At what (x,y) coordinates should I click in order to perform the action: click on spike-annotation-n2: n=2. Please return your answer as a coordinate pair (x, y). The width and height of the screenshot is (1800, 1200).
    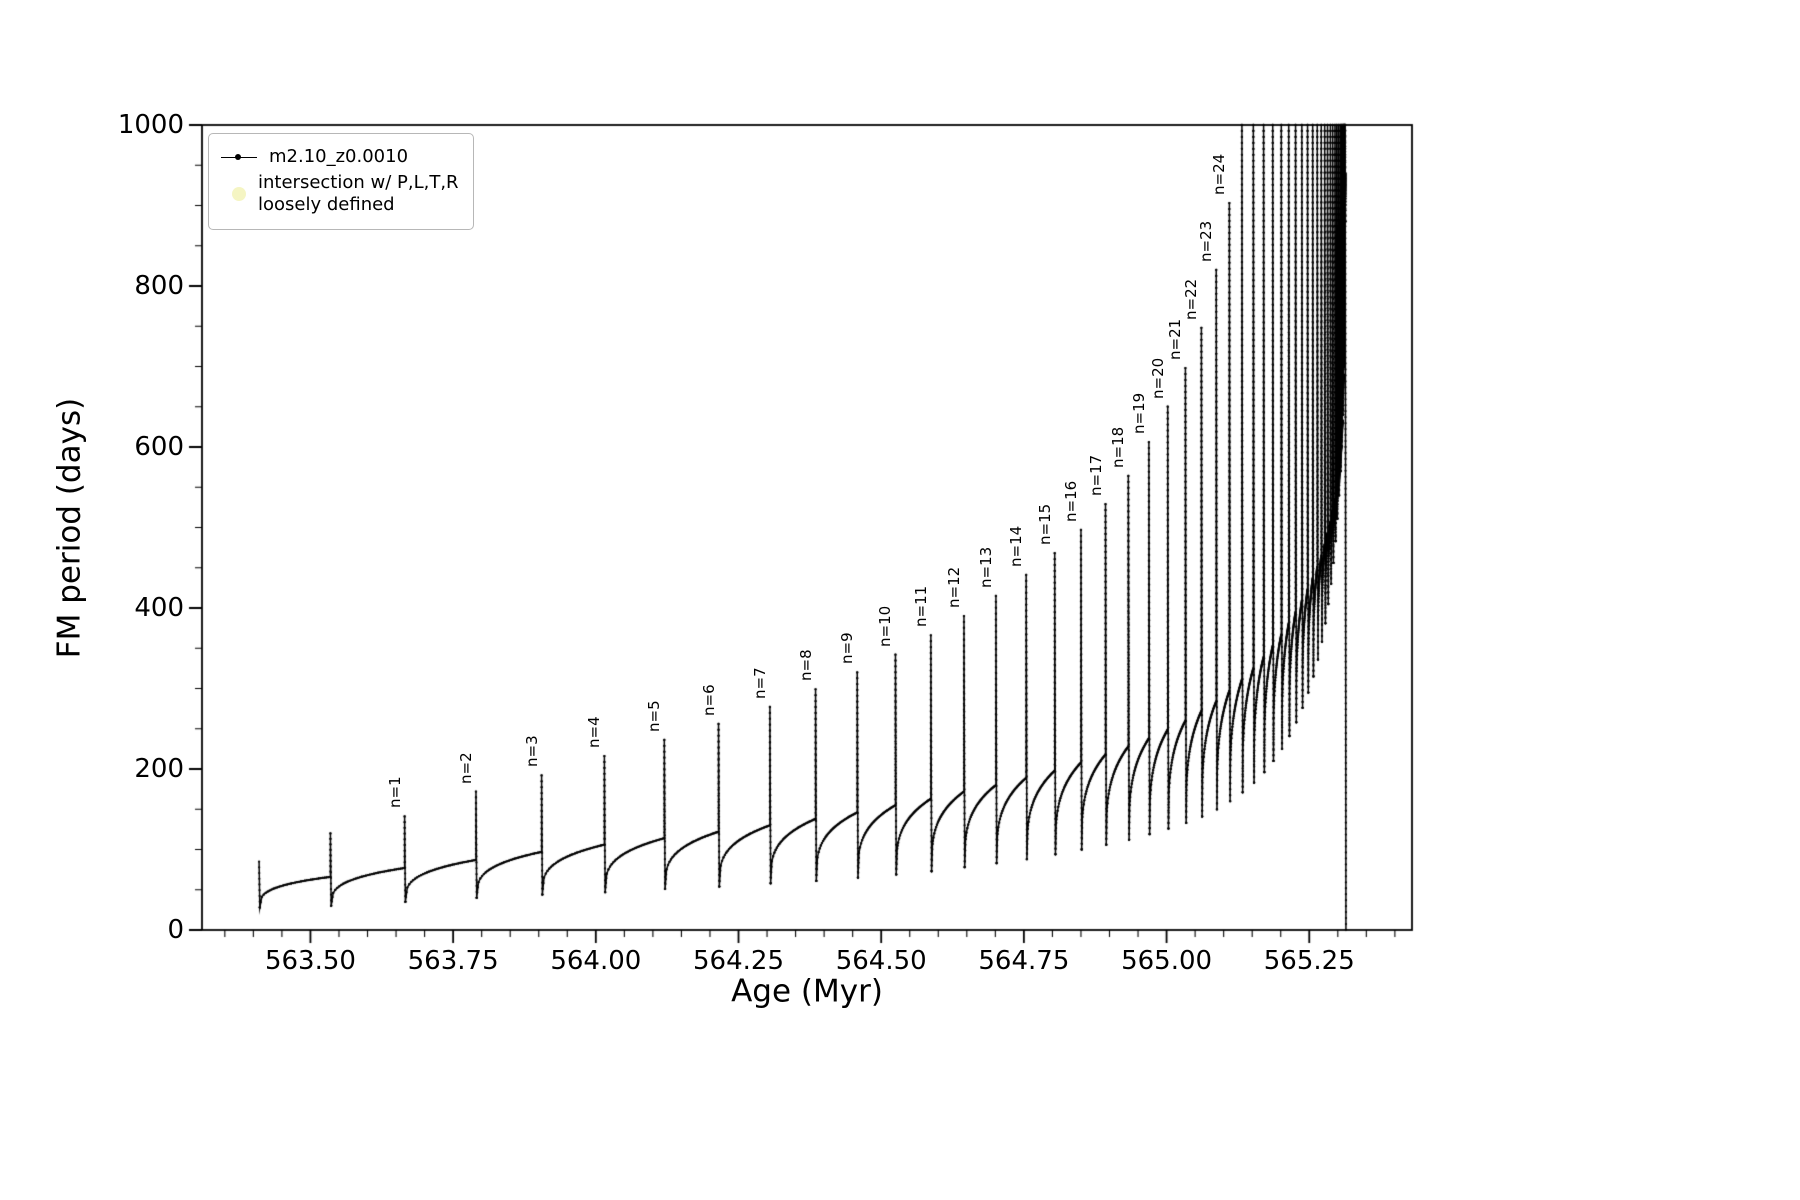
    Looking at the image, I should click on (465, 767).